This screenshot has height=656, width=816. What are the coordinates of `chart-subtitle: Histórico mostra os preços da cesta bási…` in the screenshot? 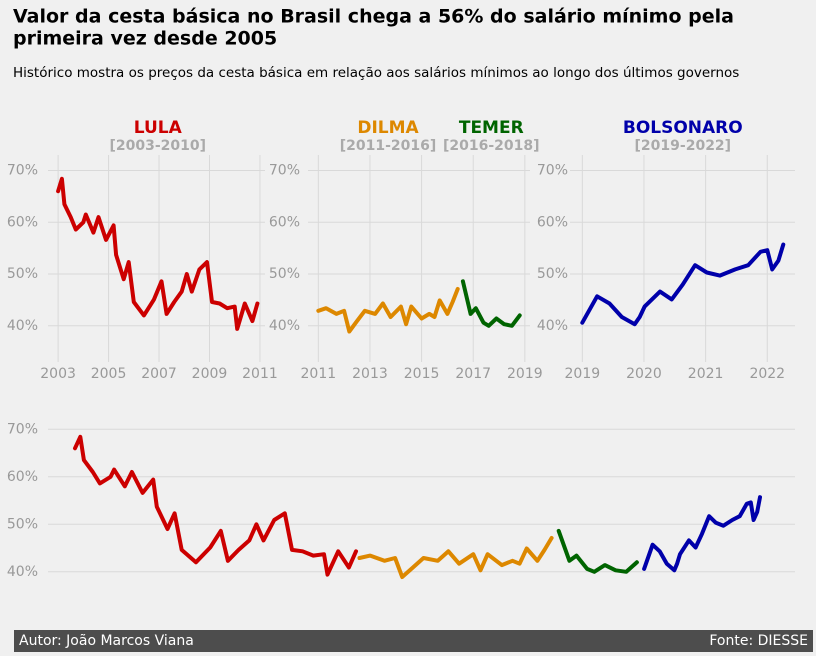 It's located at (376, 73).